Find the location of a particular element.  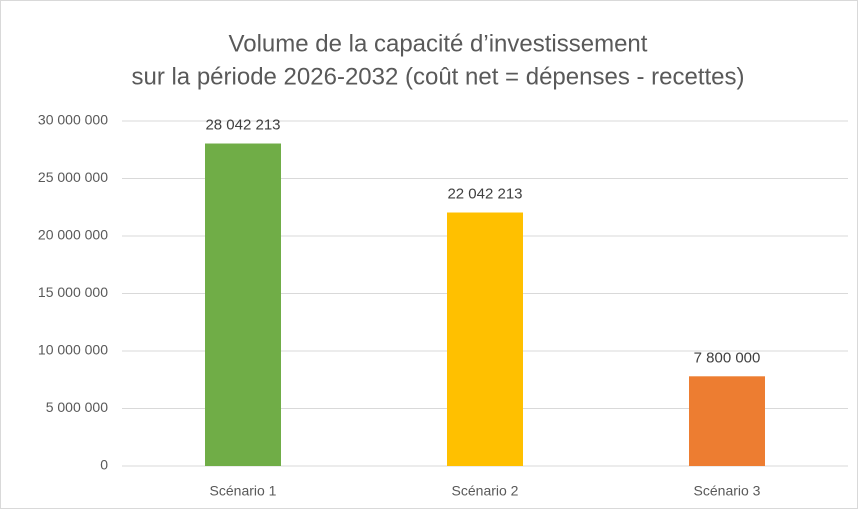

y-tick-label: 25 000 000 is located at coordinates (73, 177).